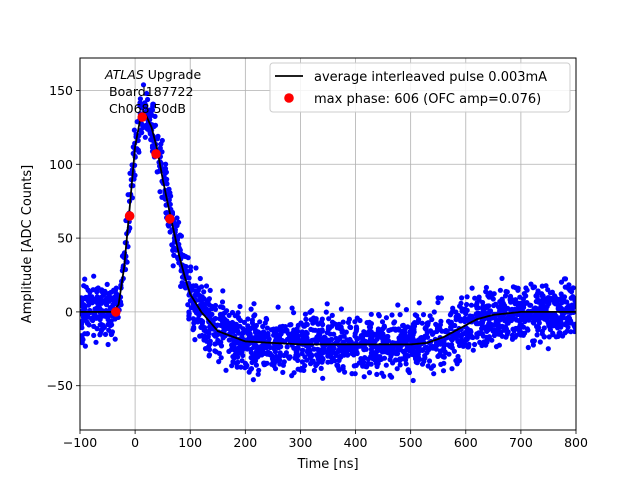 This screenshot has height=480, width=640. Describe the element at coordinates (427, 99) in the screenshot. I see `legend-label-max-phase: max phase: 606 (OFC amp=0.076)` at that location.